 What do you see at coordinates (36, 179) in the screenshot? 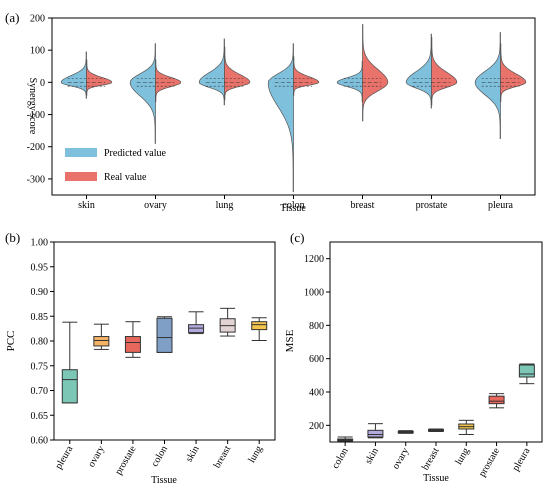
I see `y-tick-label: -300` at bounding box center [36, 179].